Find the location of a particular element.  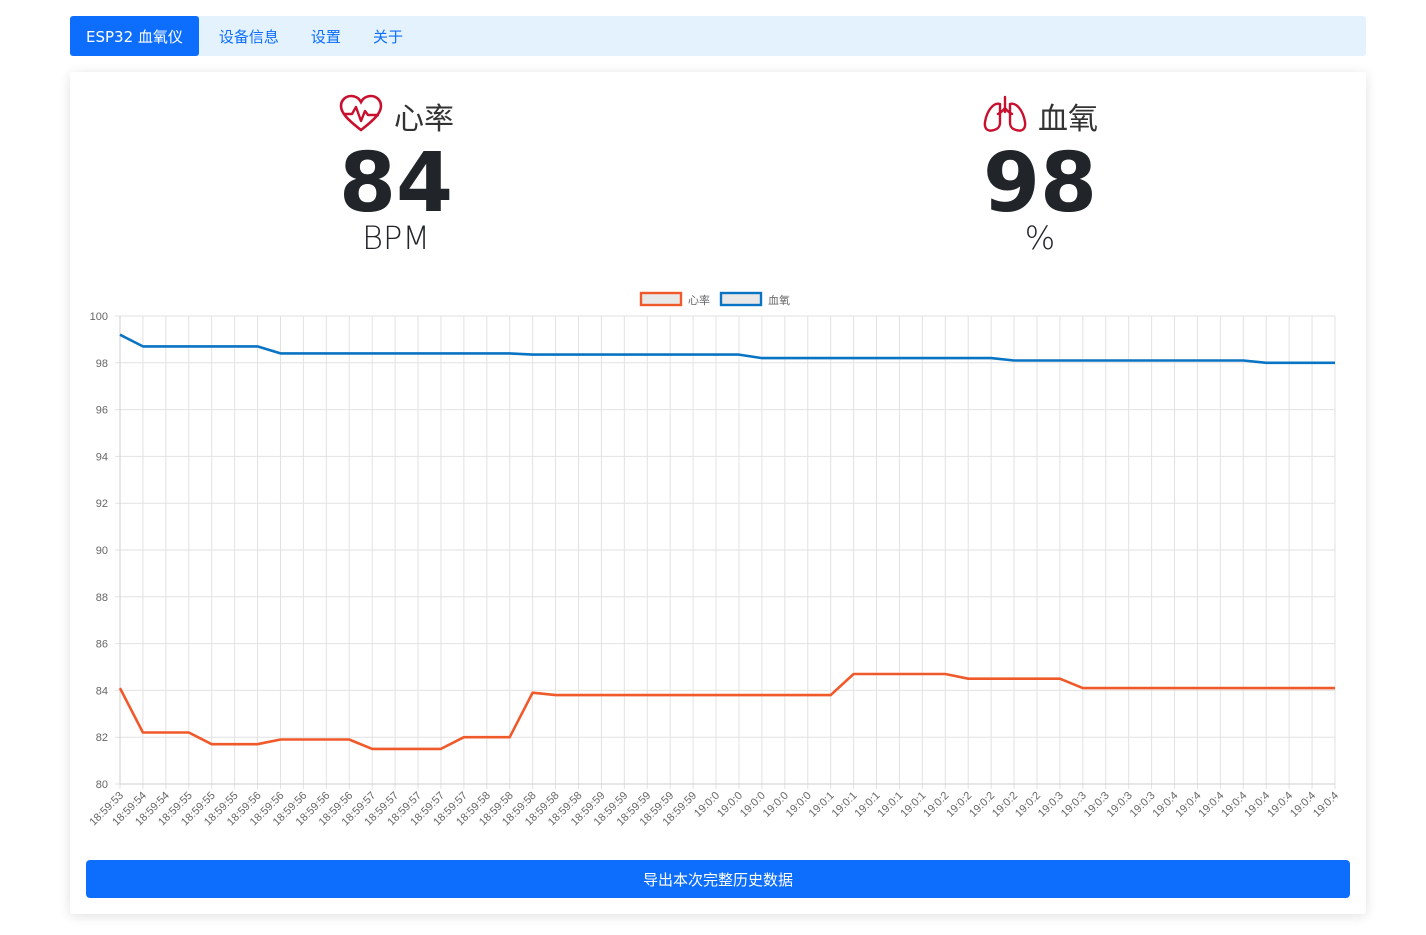

export-history-button: 导出本次完整历史数据 is located at coordinates (718, 879).